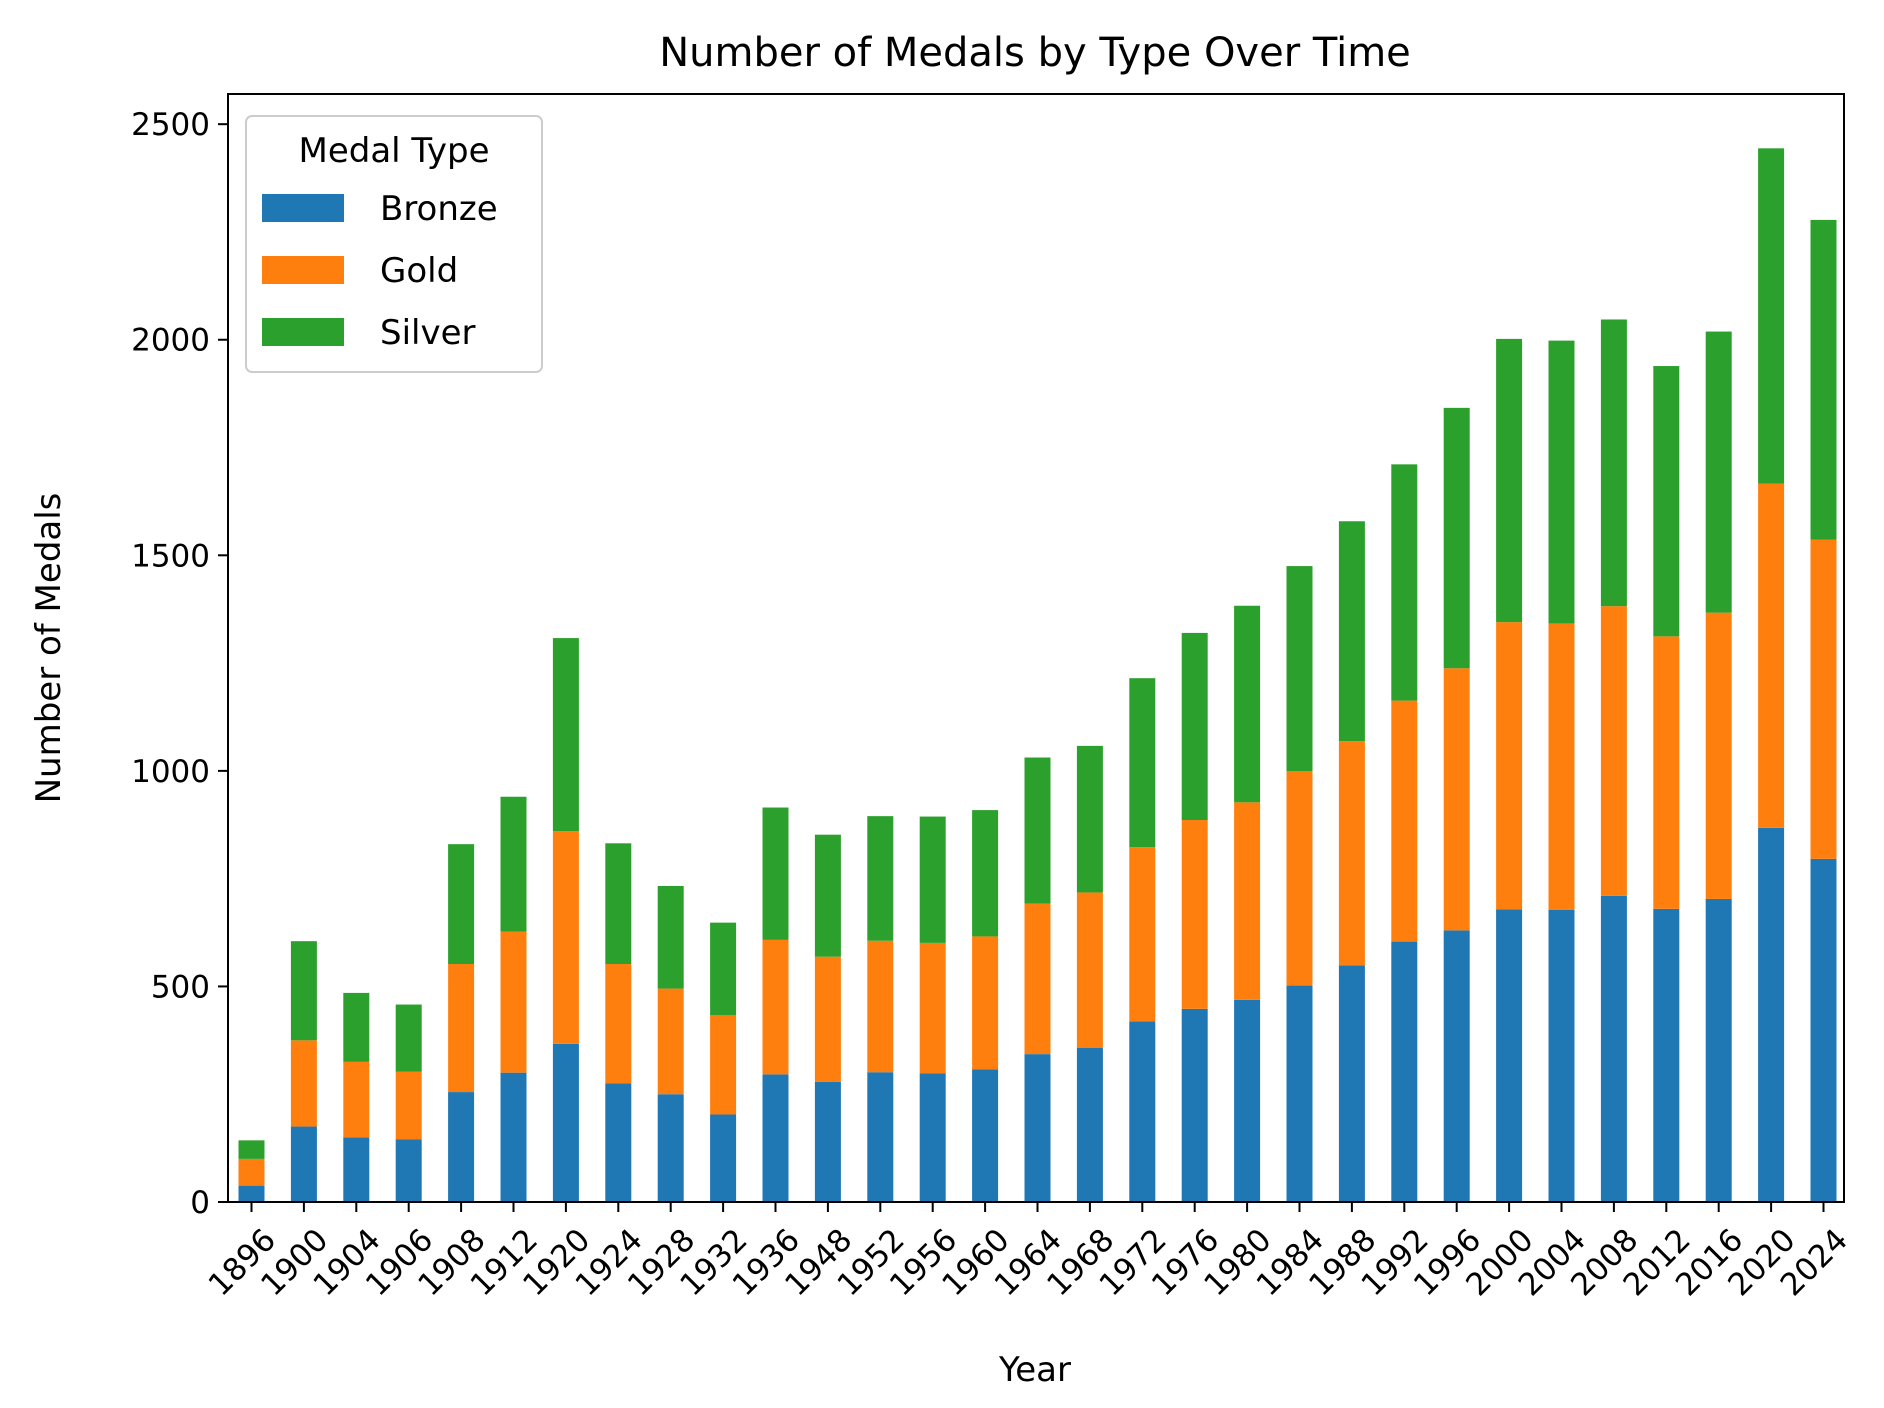 The image size is (1884, 1408). I want to click on y-tick-label: 0, so click(200, 1203).